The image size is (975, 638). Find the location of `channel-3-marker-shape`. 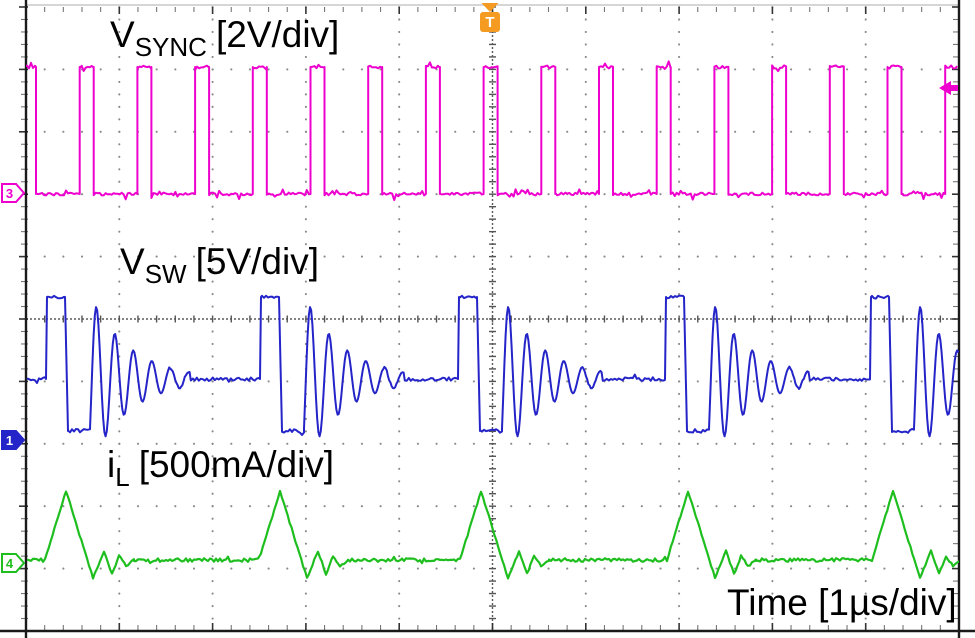

channel-3-marker-shape is located at coordinates (13, 193).